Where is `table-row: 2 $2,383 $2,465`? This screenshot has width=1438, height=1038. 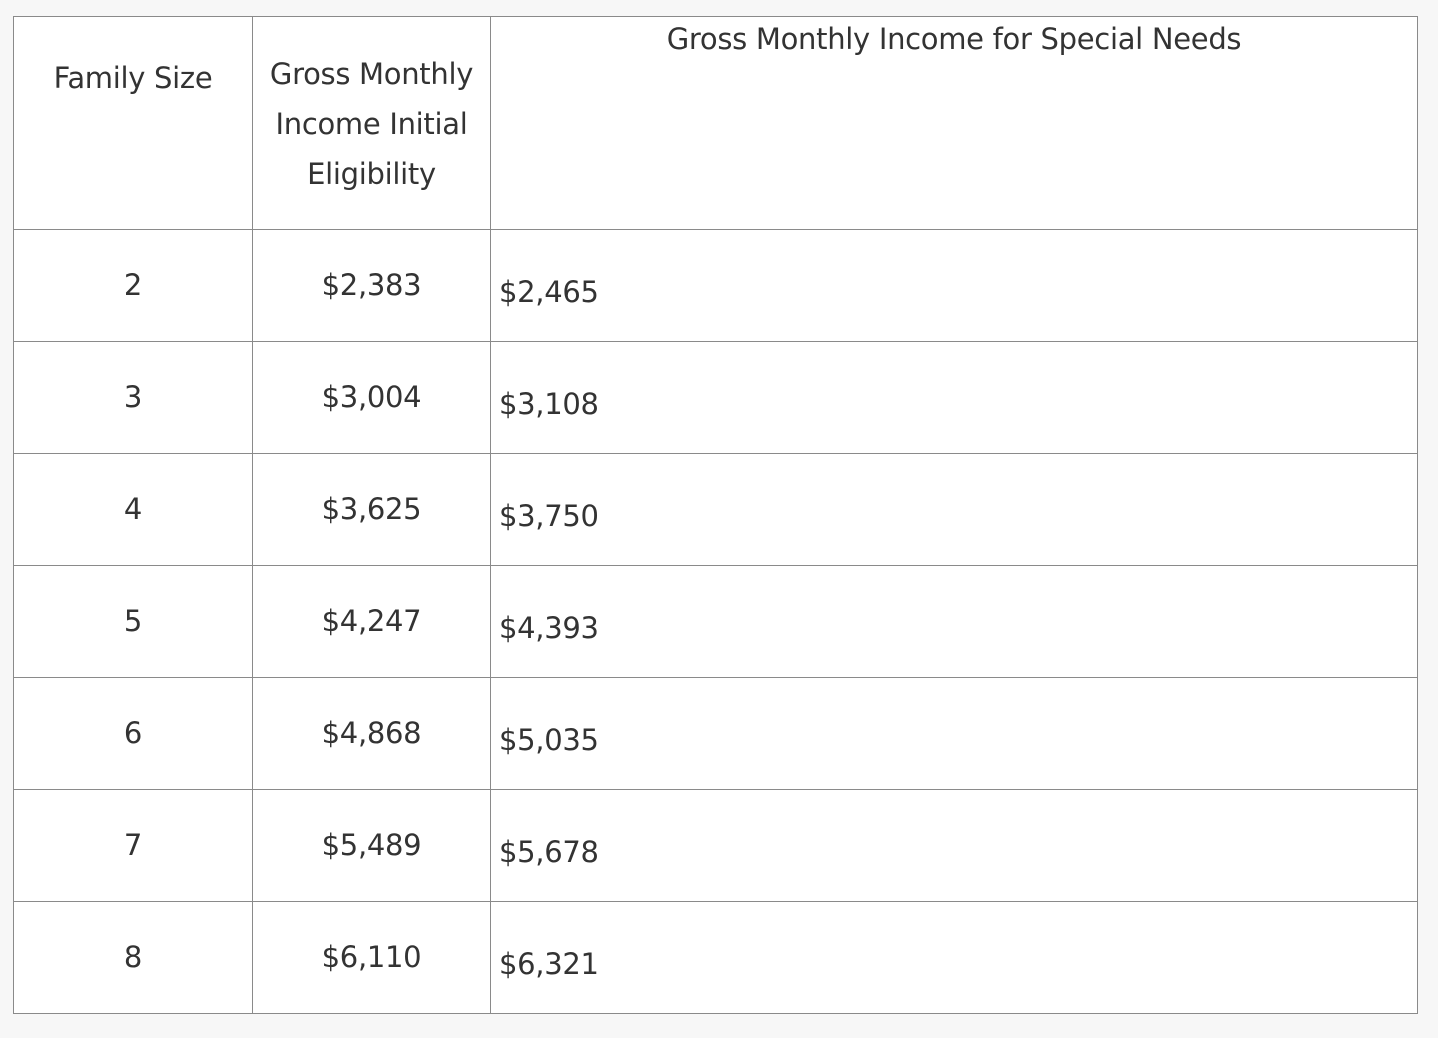
table-row: 2 $2,383 $2,465 is located at coordinates (715, 285).